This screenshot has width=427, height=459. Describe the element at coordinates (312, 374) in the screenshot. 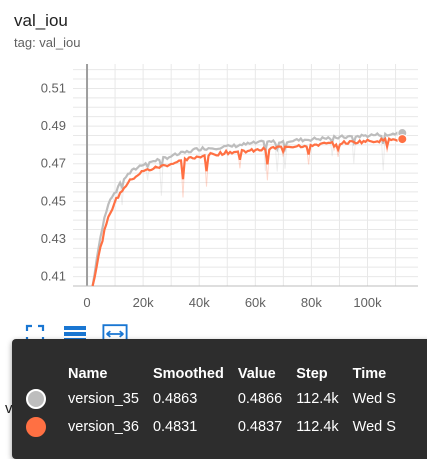

I see `header-step: Step` at that location.